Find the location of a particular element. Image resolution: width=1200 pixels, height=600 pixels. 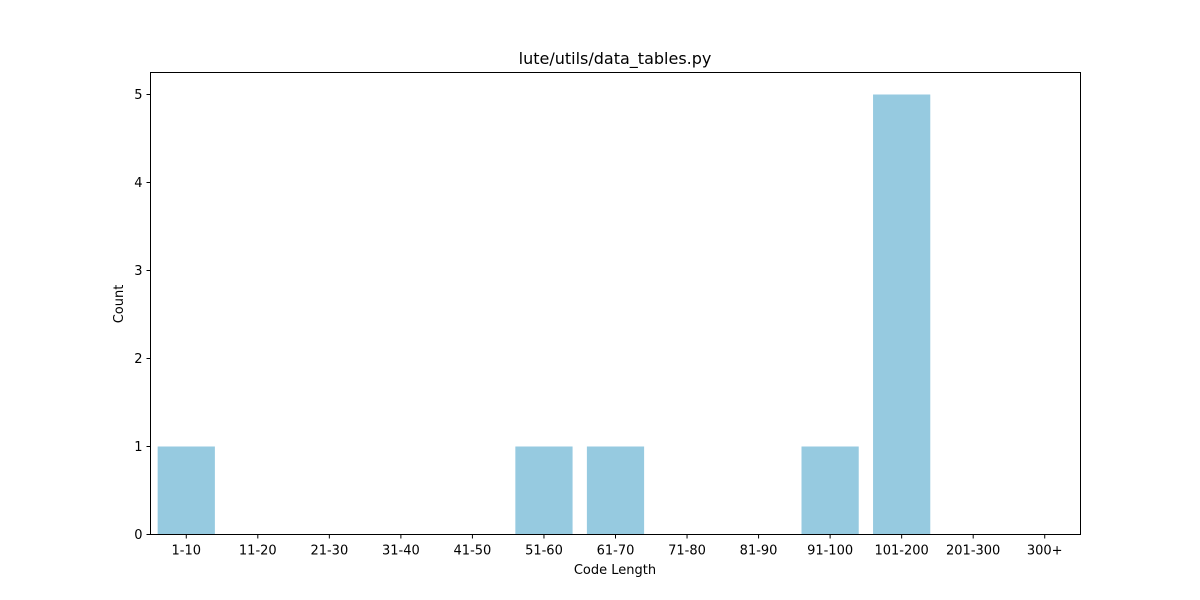

x-tick-label: 71-80 is located at coordinates (687, 551).